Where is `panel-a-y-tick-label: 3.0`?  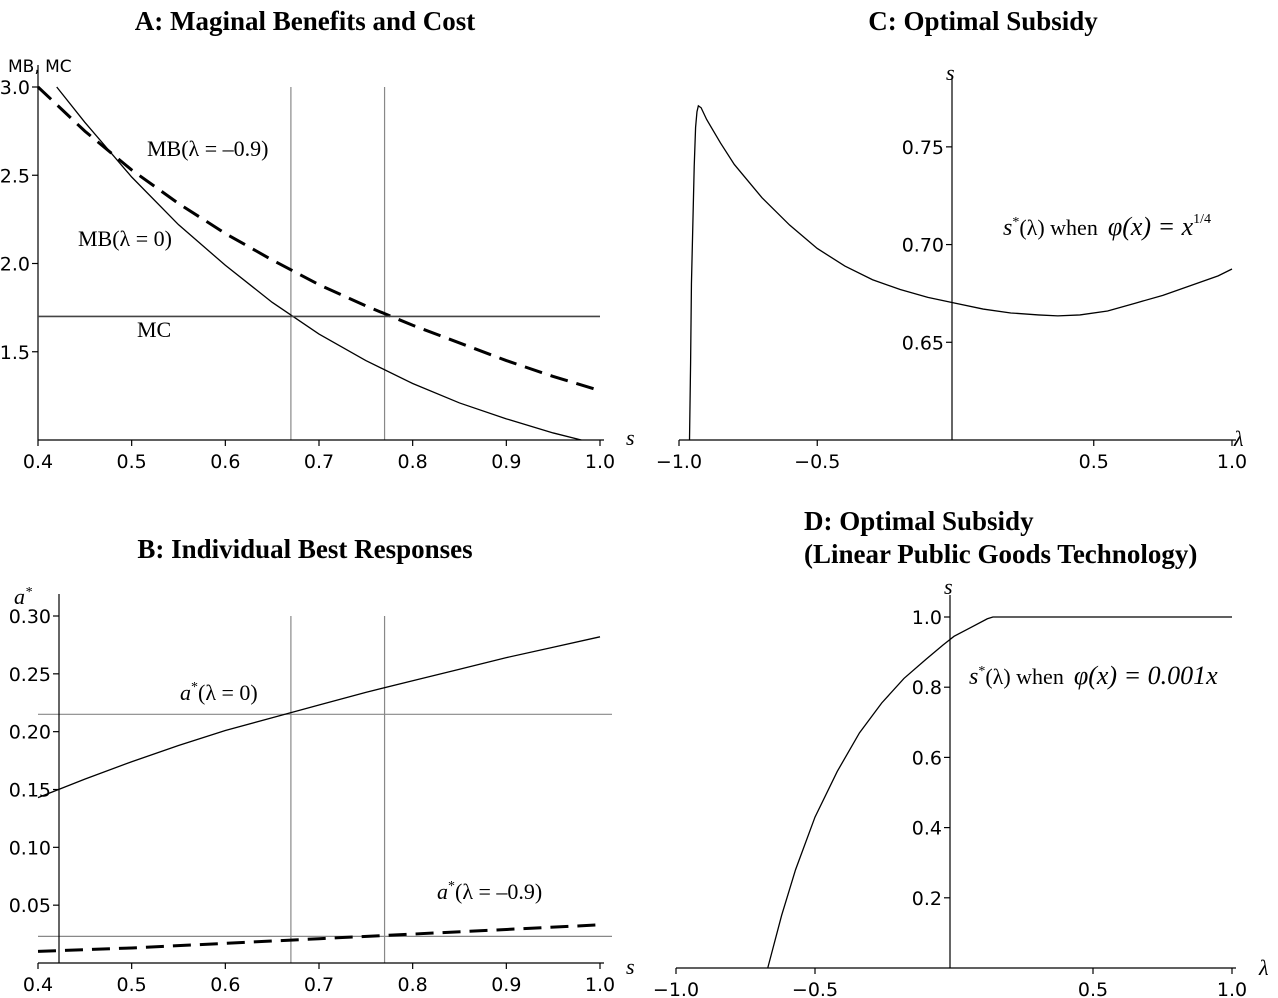
panel-a-y-tick-label: 3.0 is located at coordinates (15, 88).